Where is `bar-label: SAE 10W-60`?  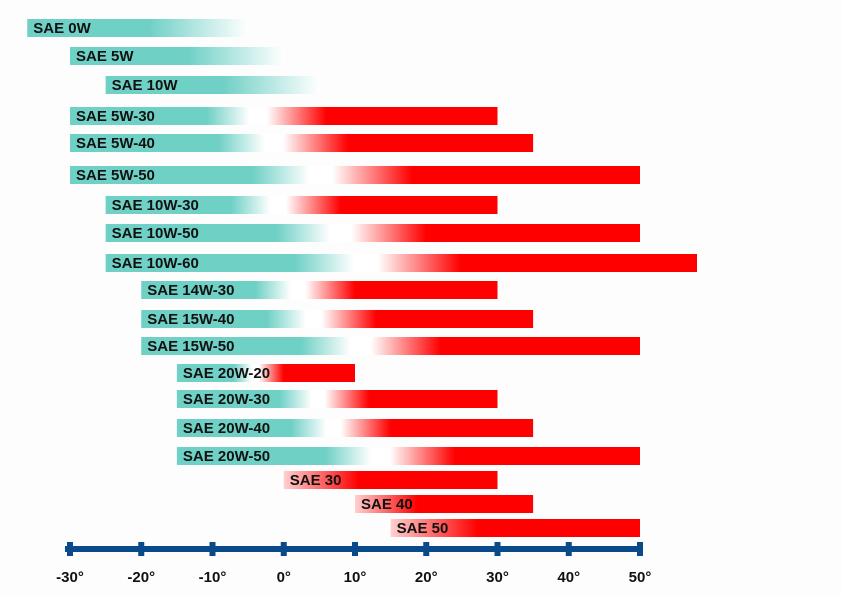 bar-label: SAE 10W-60 is located at coordinates (155, 263).